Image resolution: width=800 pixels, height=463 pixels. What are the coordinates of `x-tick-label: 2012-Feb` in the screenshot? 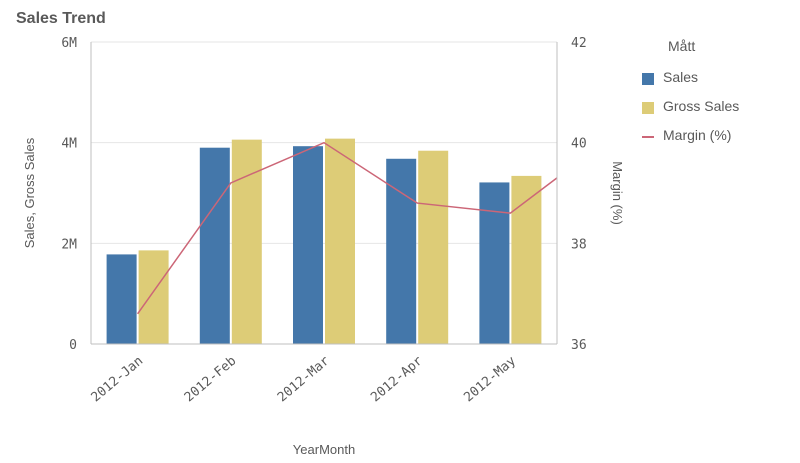 It's located at (211, 379).